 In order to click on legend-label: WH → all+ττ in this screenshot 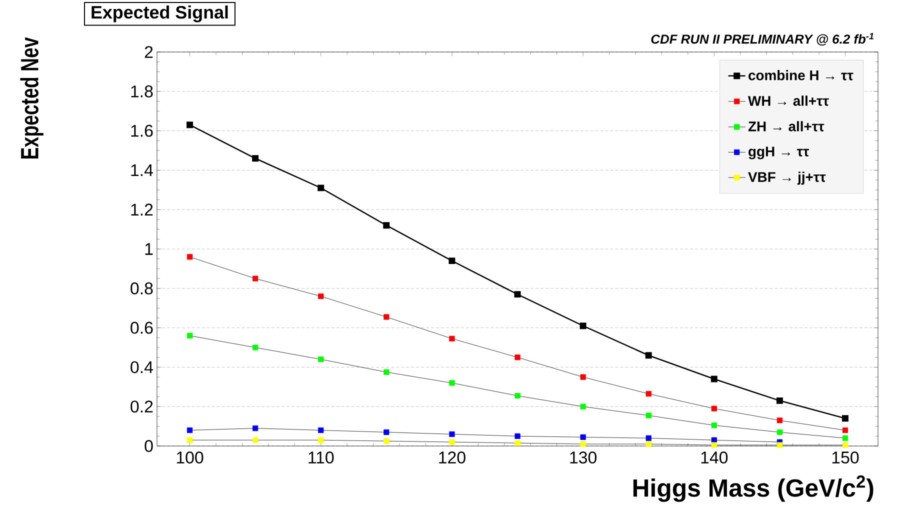, I will do `click(788, 101)`.